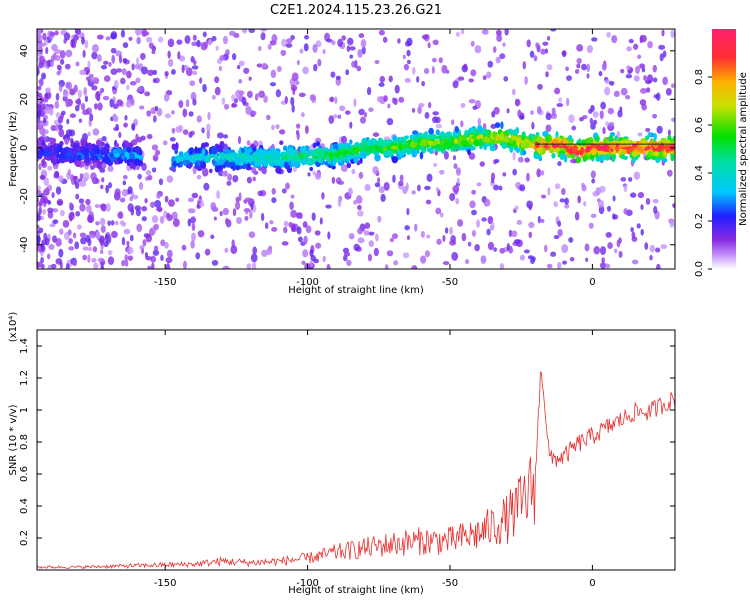 The width and height of the screenshot is (750, 600). Describe the element at coordinates (699, 77) in the screenshot. I see `colorbar-tick-label: 0.8` at that location.